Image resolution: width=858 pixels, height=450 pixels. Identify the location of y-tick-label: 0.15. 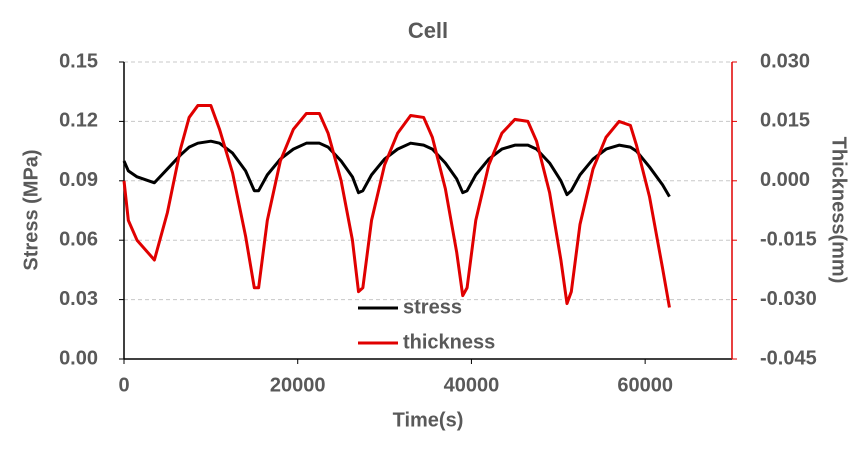
(78, 61).